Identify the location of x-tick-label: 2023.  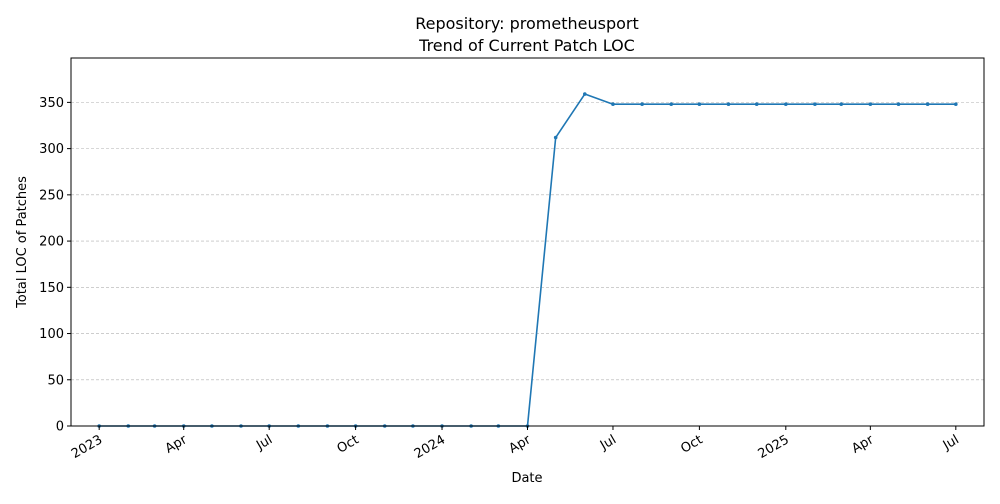
(87, 447).